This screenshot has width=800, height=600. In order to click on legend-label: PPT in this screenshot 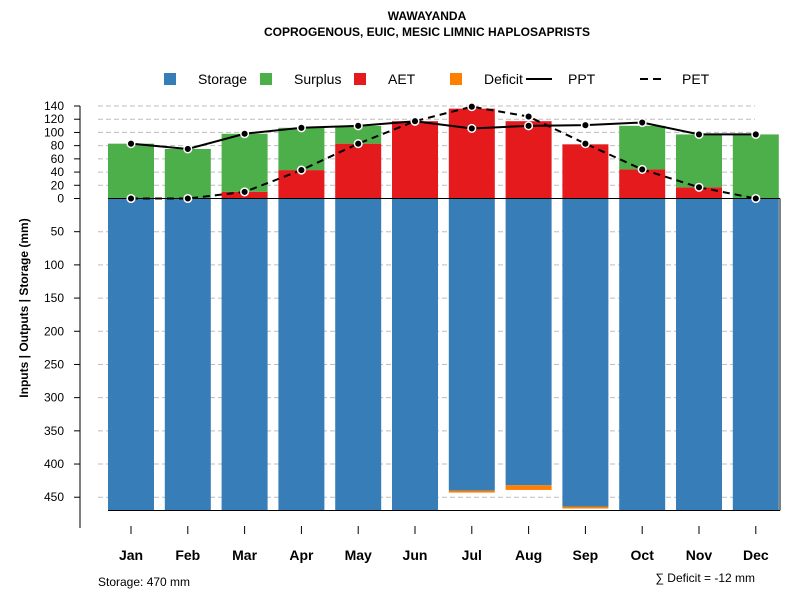, I will do `click(582, 79)`.